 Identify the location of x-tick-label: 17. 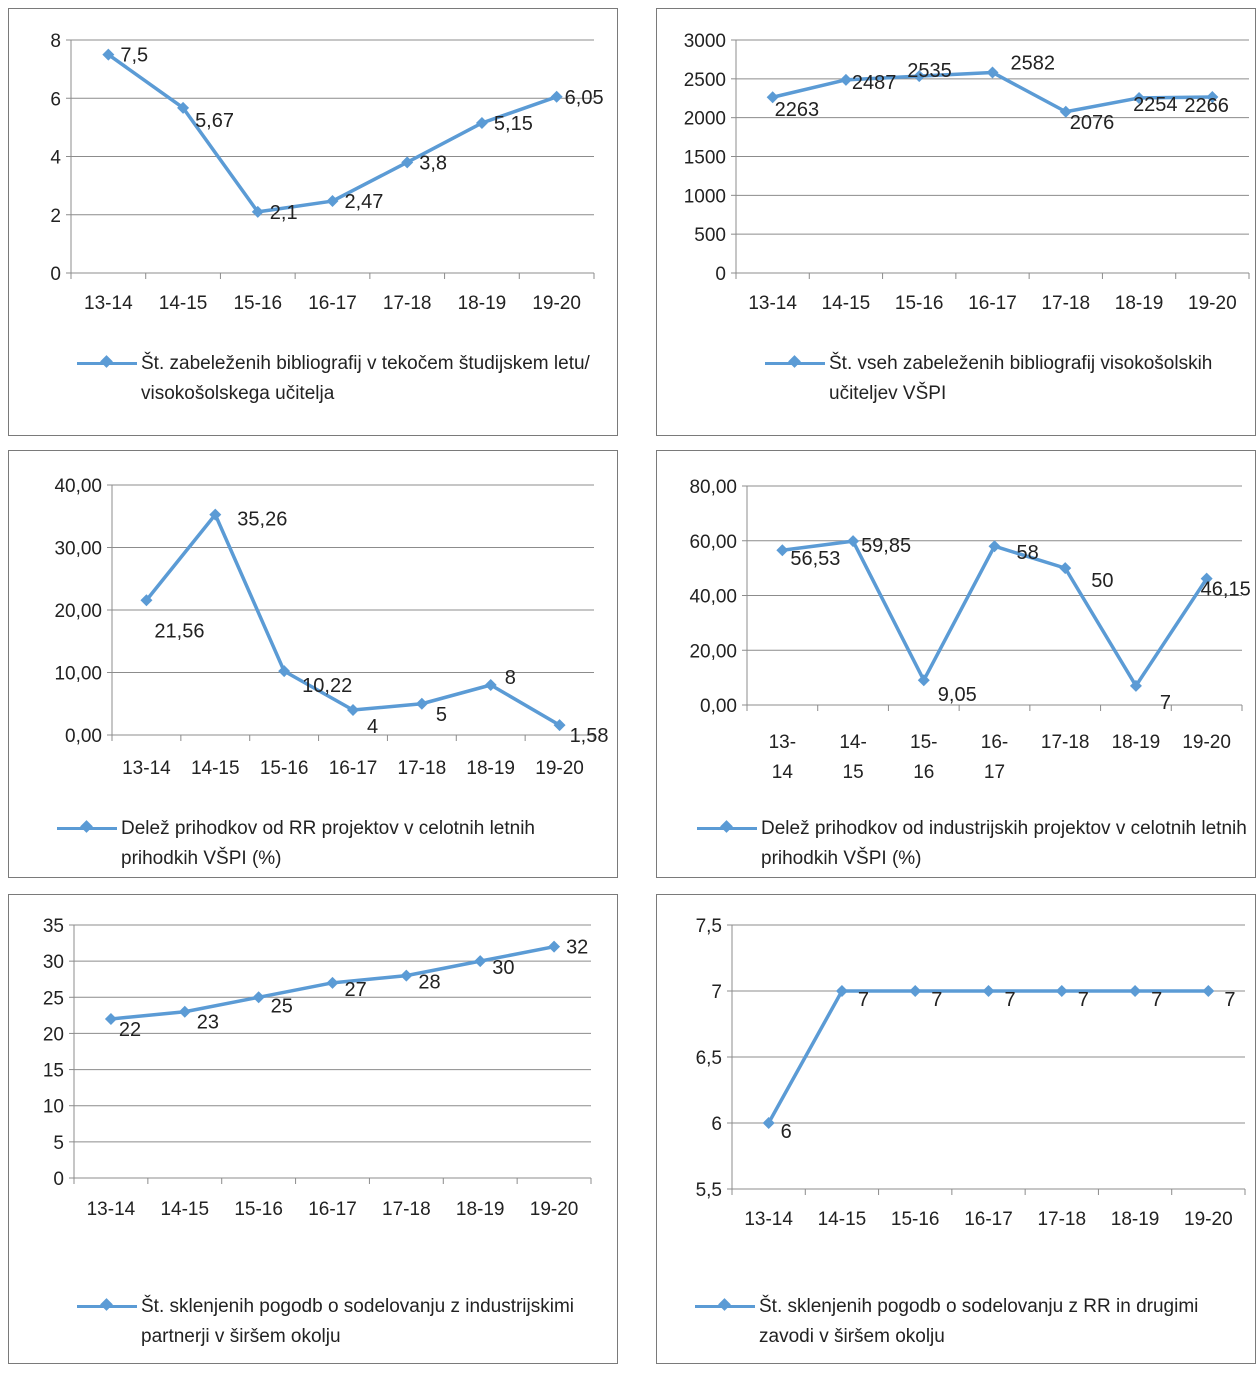
(994, 772).